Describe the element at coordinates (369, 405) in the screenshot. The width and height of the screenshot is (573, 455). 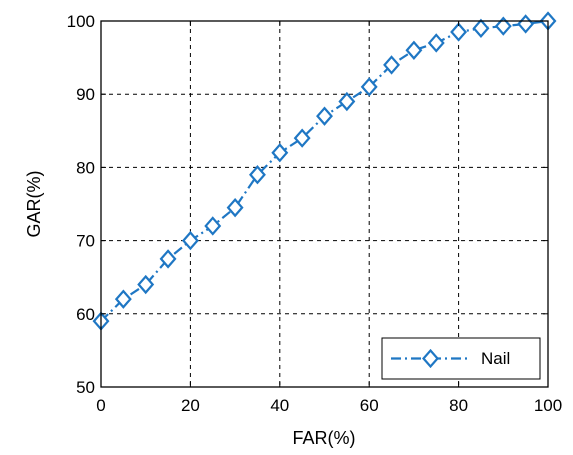
I see `x-tick-label: 60` at that location.